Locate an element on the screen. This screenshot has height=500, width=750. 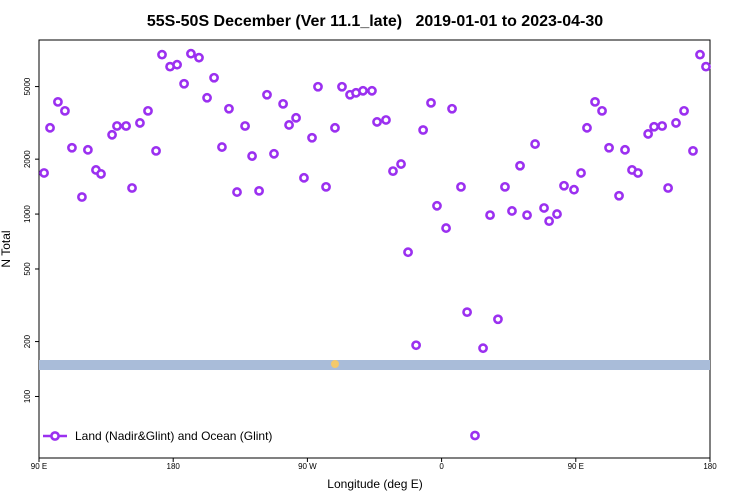
y-tick-label: 2000 is located at coordinates (27, 159).